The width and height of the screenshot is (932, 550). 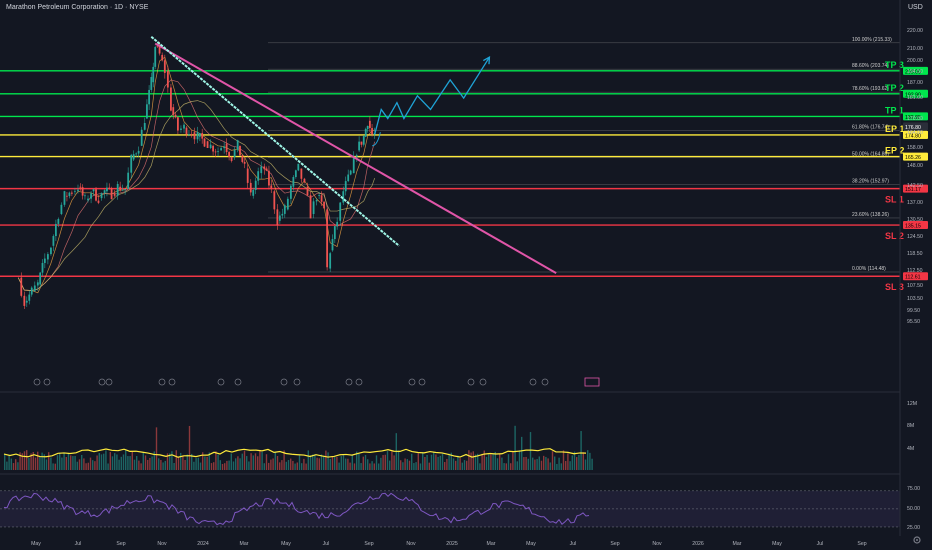 What do you see at coordinates (120, 544) in the screenshot?
I see `time-tick-label: Sep` at bounding box center [120, 544].